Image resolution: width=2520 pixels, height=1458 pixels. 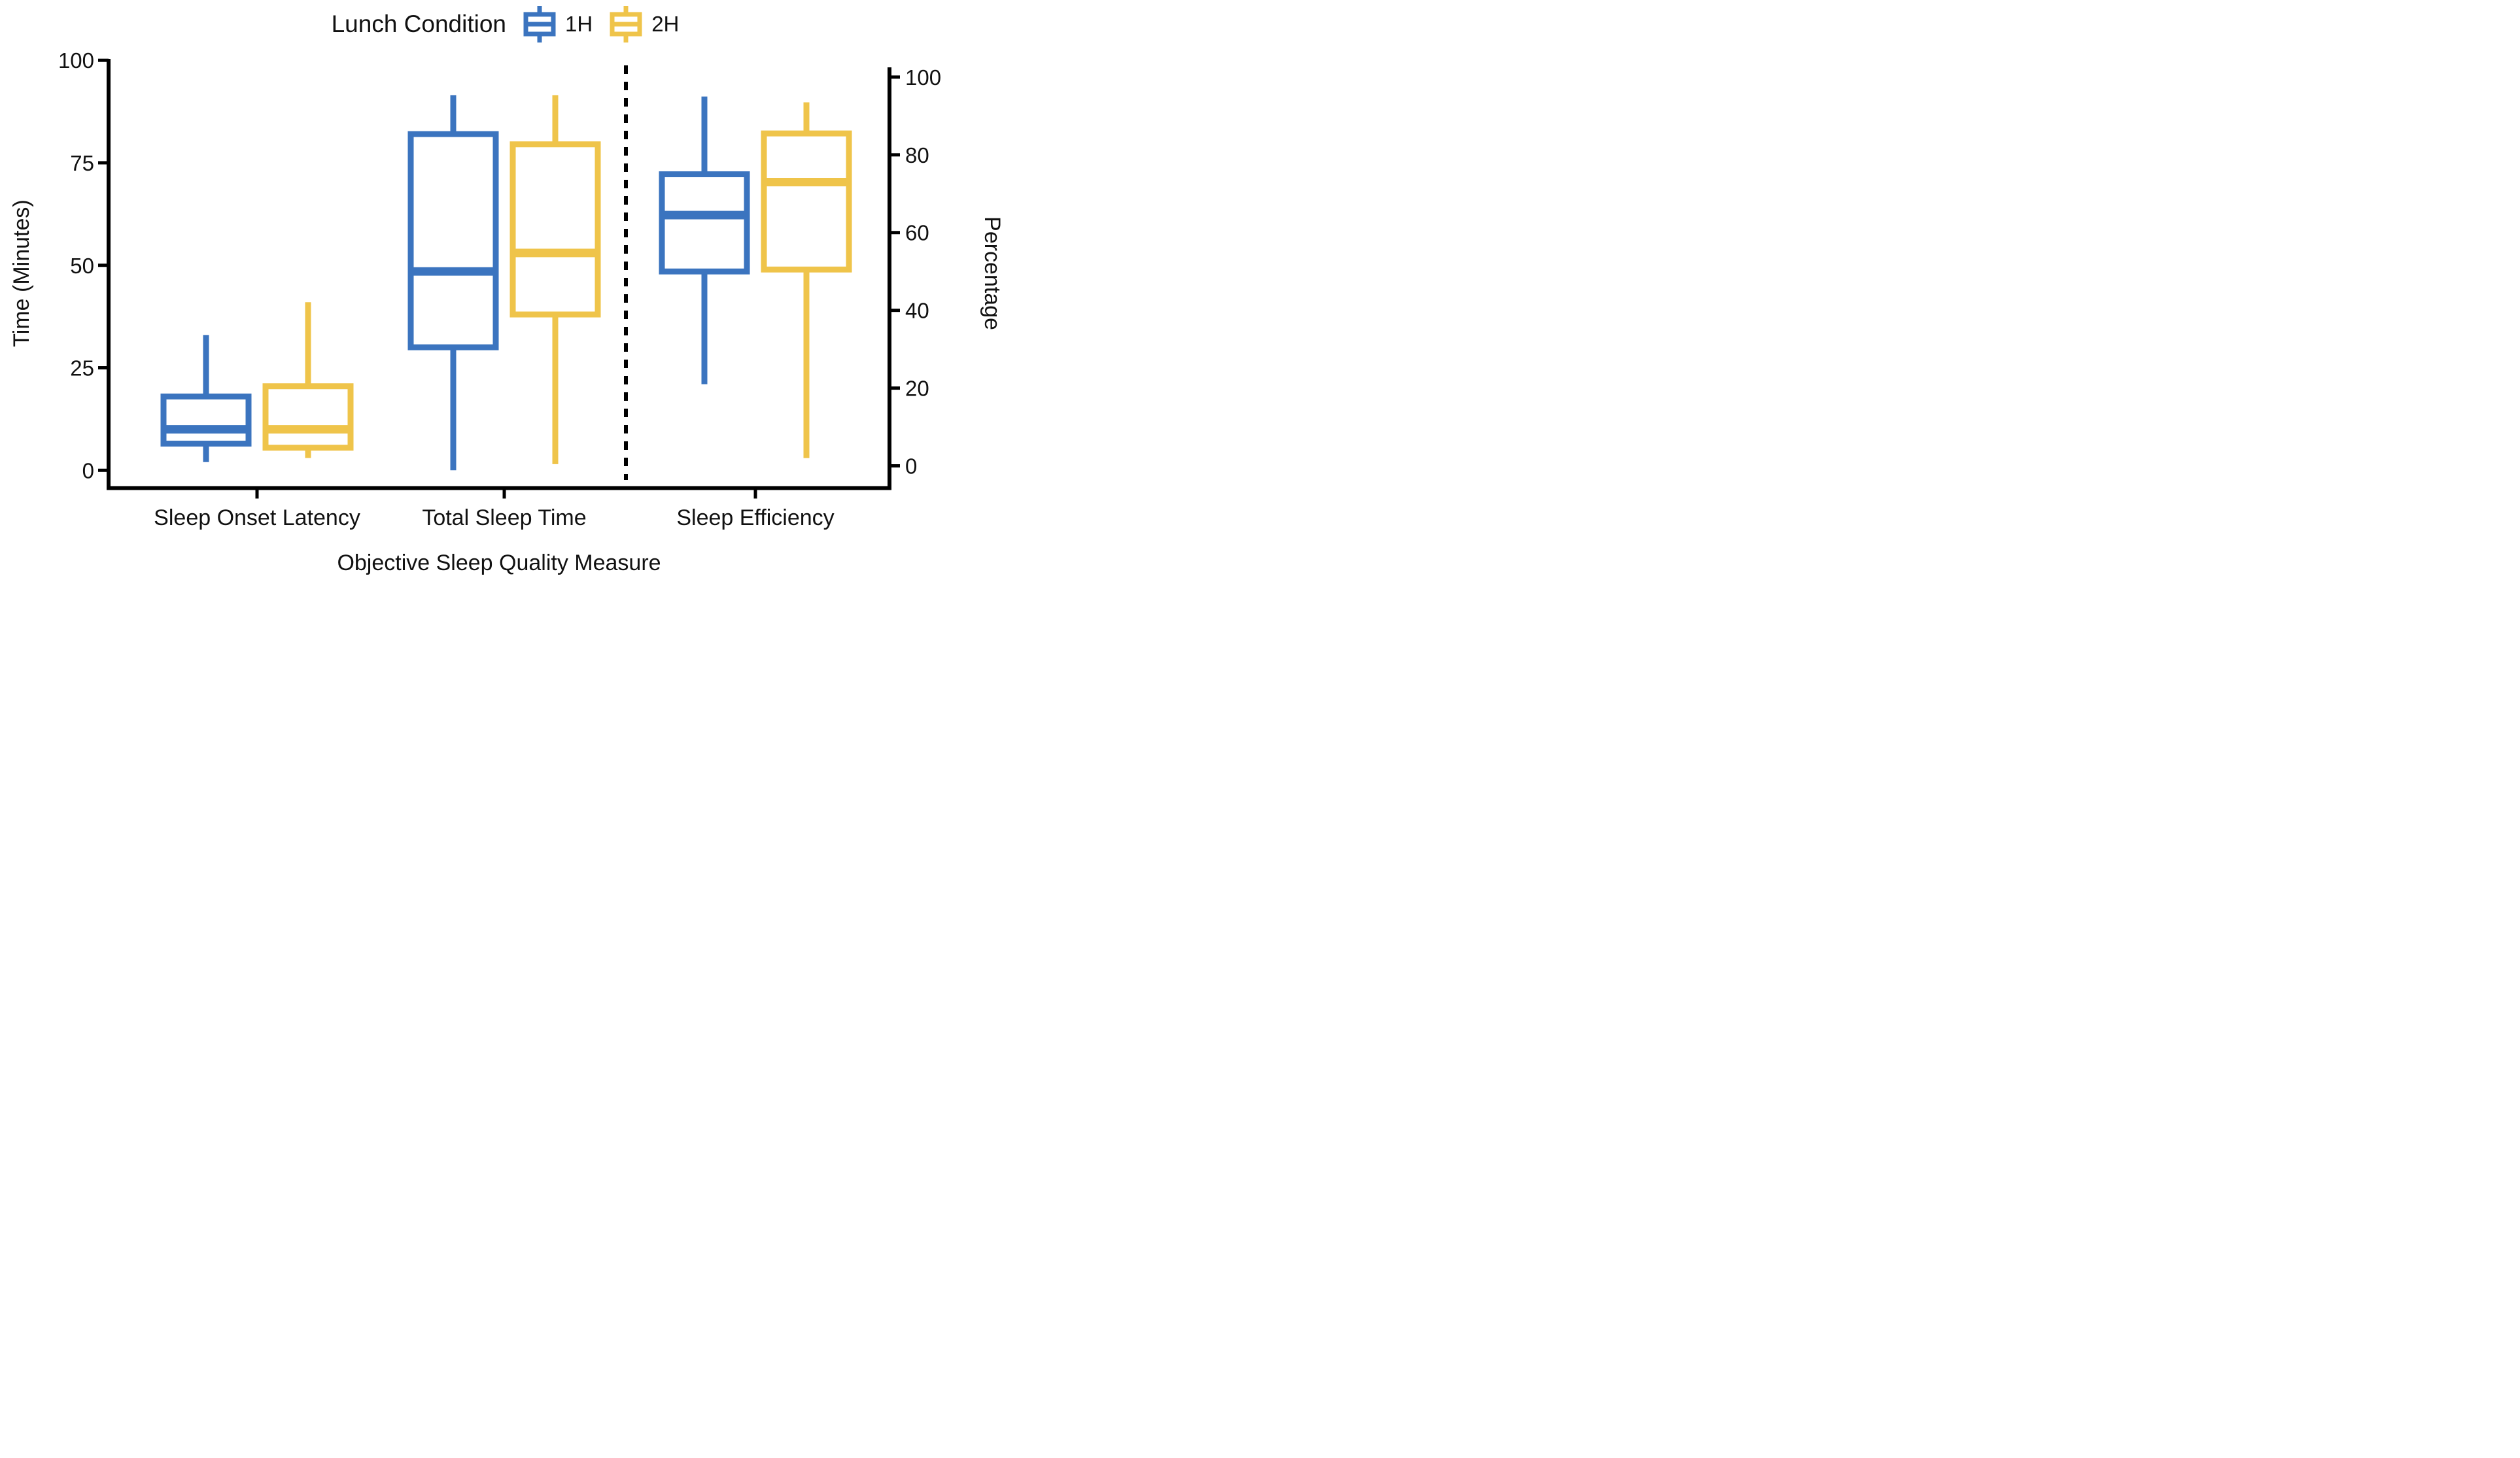 I want to click on legend-title: Lunch Condition, so click(x=419, y=23).